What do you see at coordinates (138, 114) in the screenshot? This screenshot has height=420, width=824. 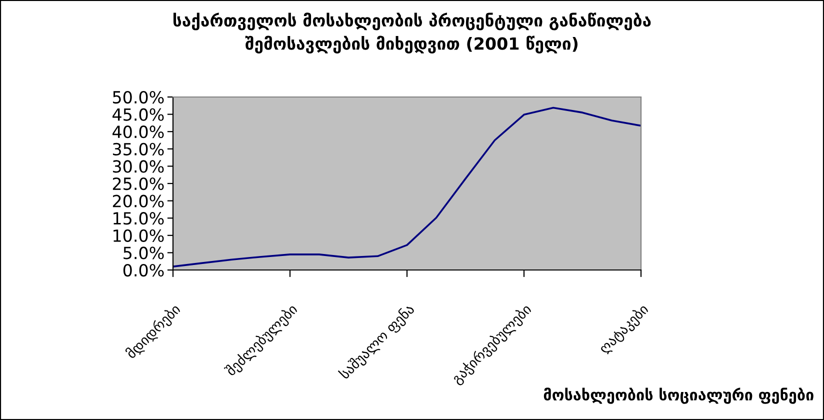 I see `y-tick-label: 45.0%` at bounding box center [138, 114].